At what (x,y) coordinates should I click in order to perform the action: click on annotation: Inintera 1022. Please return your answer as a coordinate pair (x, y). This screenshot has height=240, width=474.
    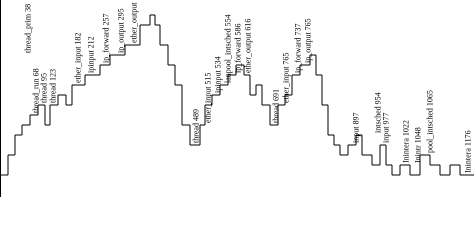
    Looking at the image, I should click on (406, 141).